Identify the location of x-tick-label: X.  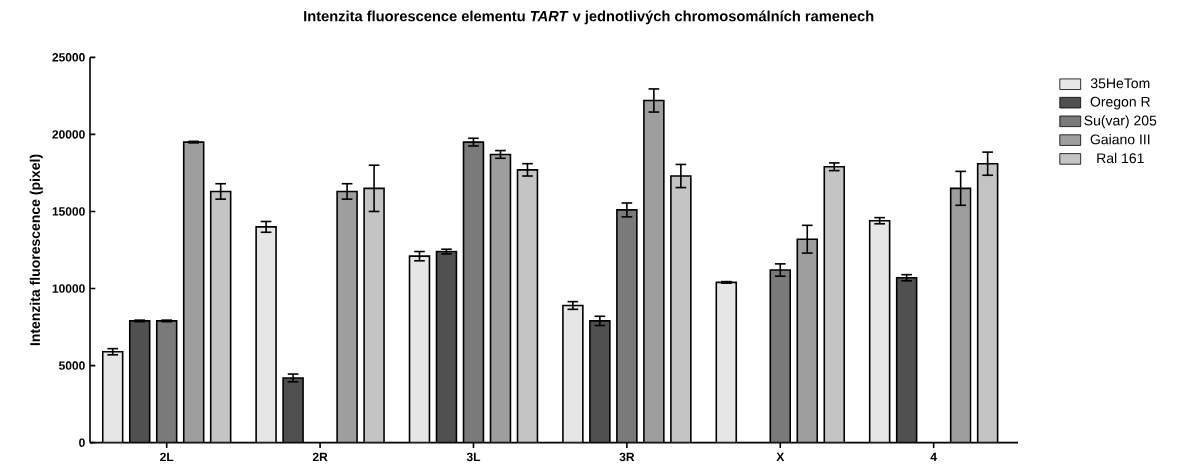
(780, 456).